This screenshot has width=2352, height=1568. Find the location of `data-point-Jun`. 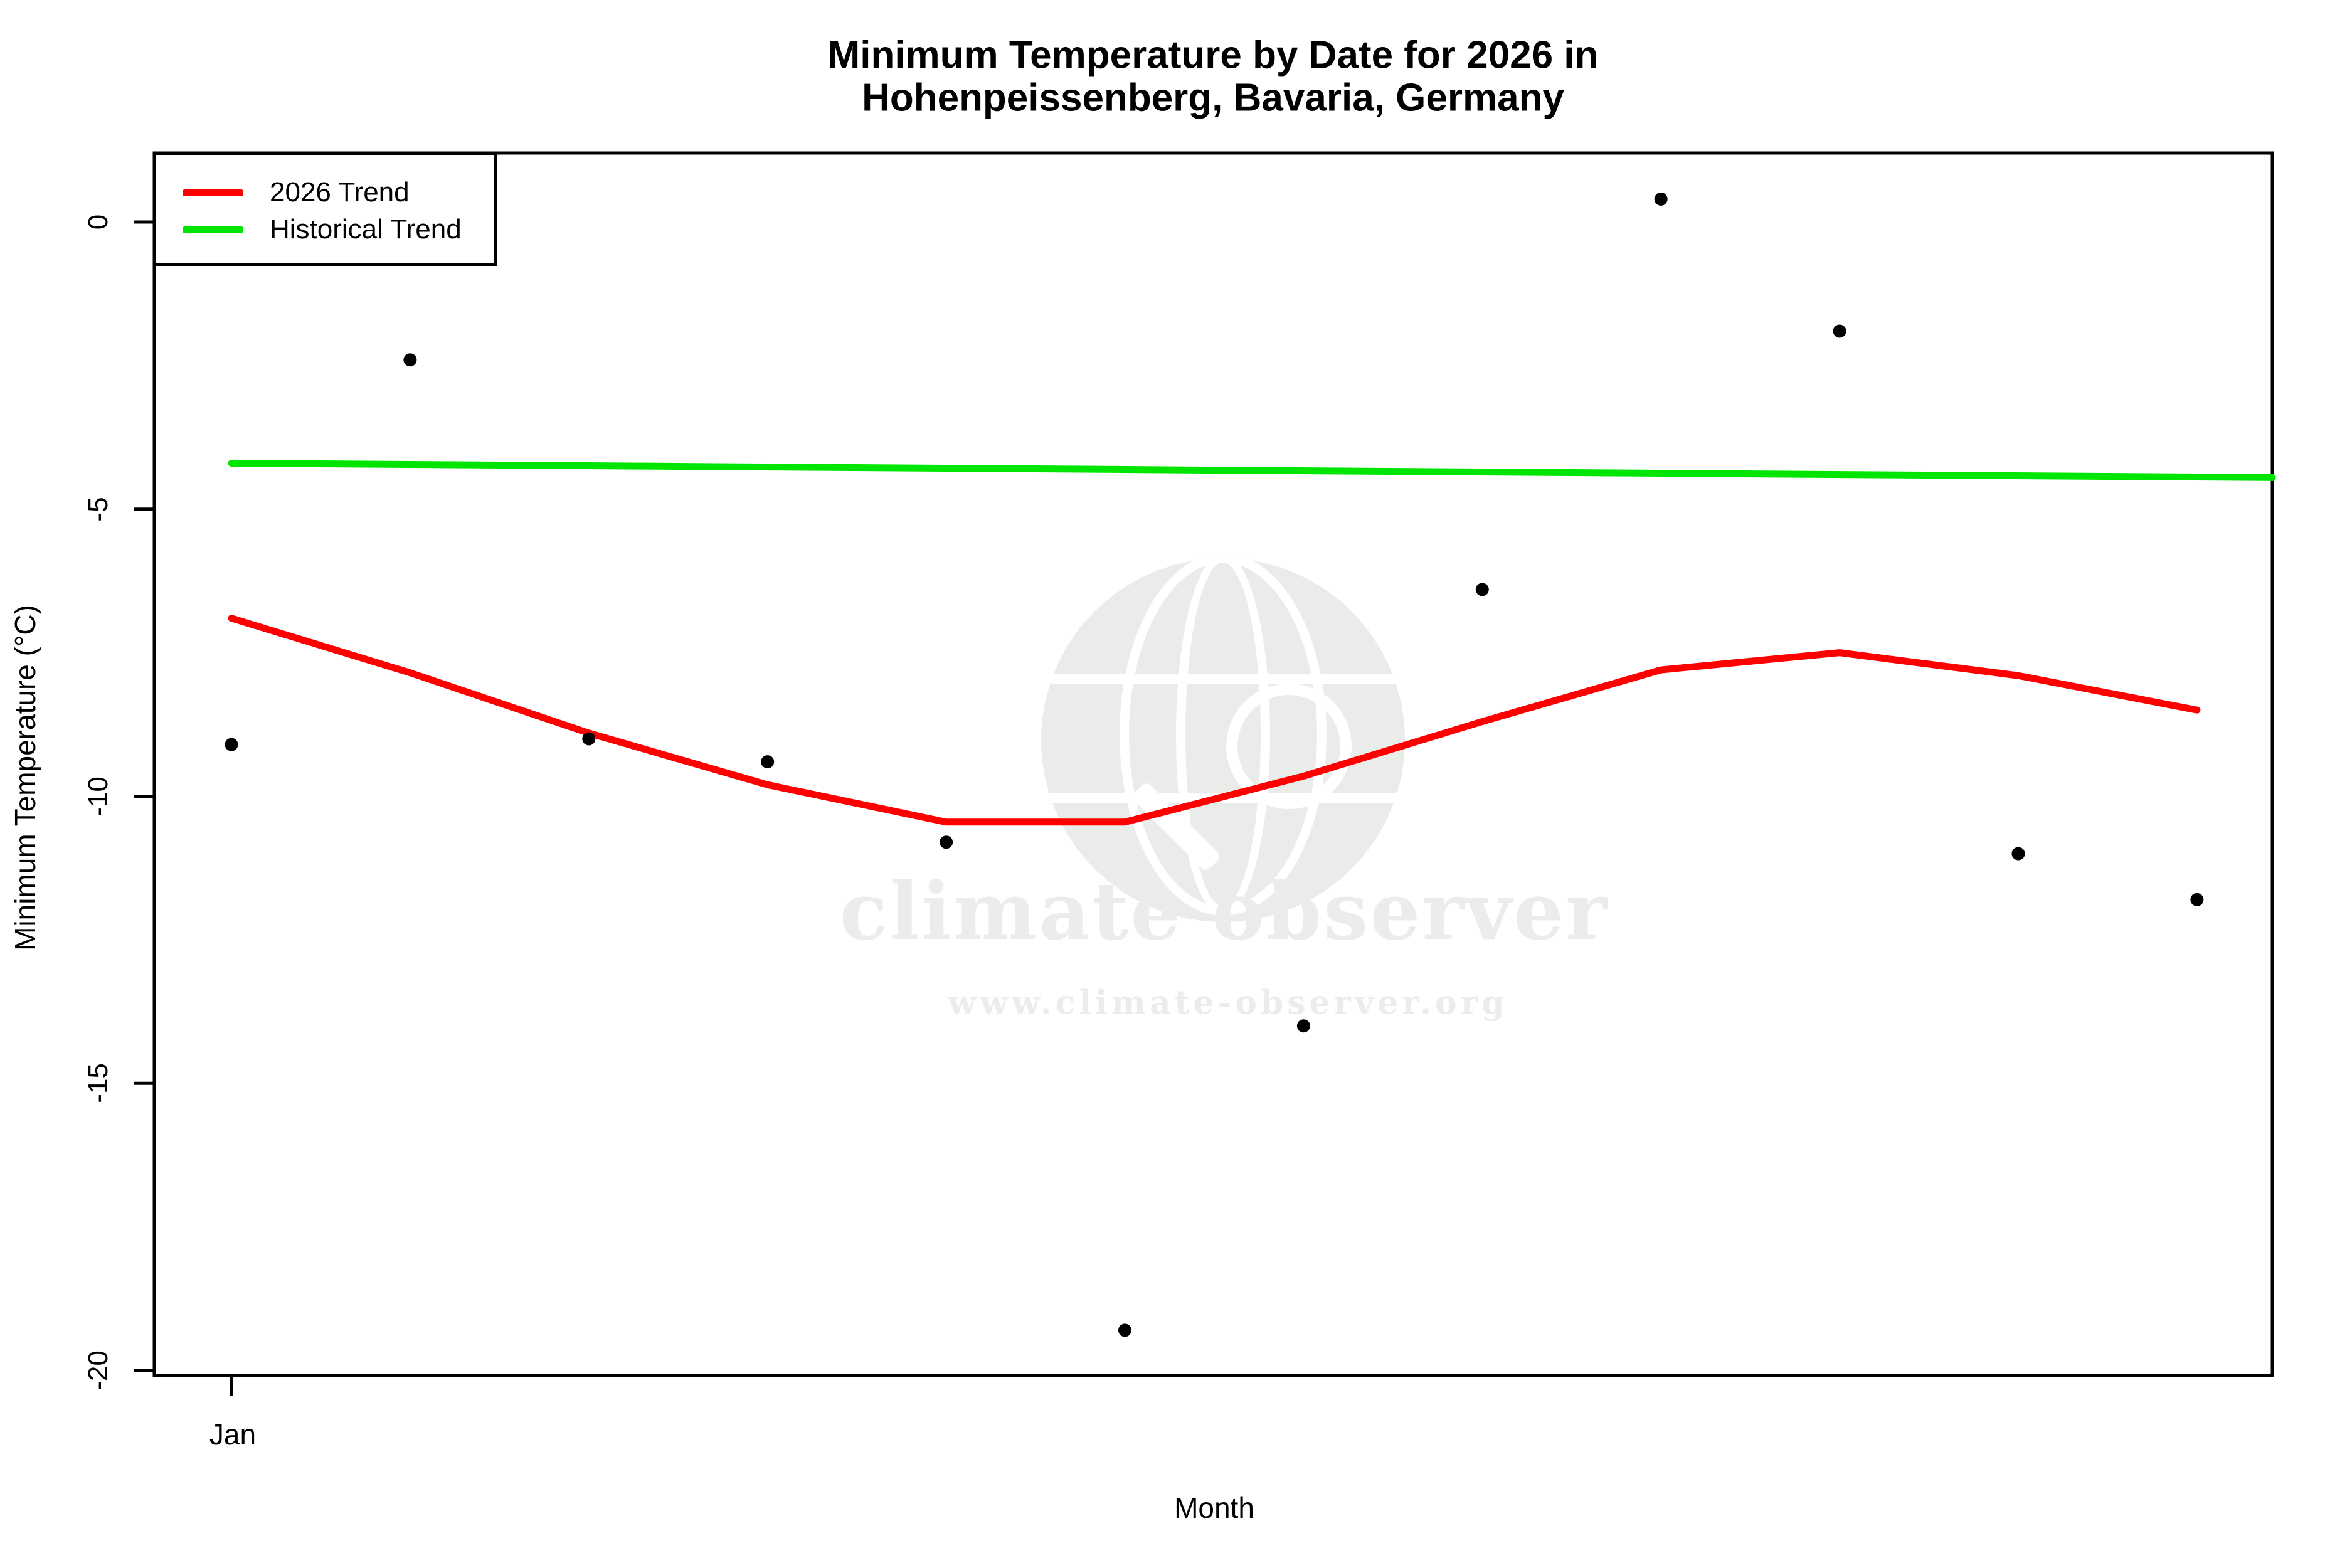

data-point-Jun is located at coordinates (1124, 1330).